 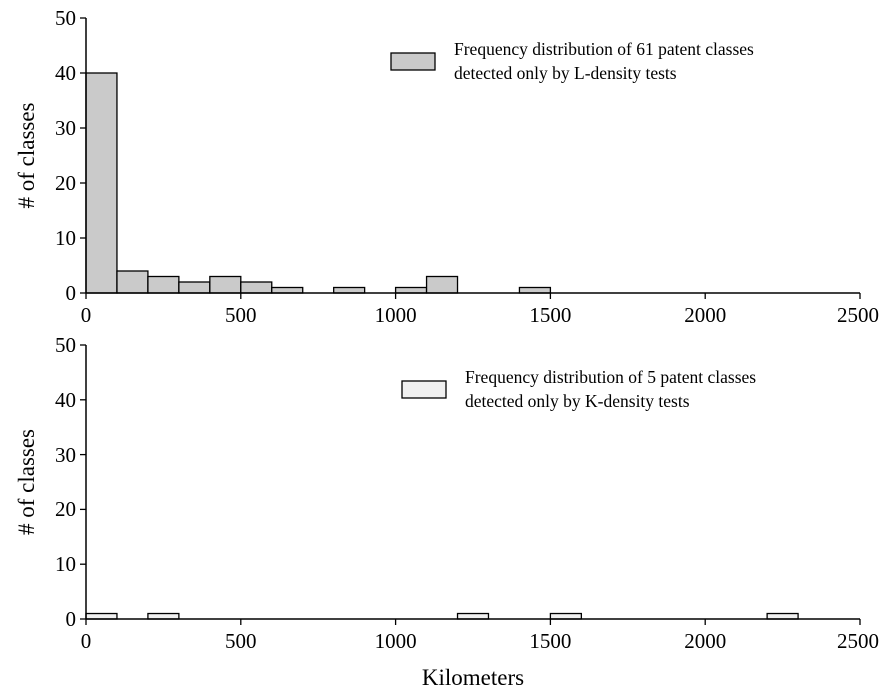 I want to click on bottom-y-tick-label-40: 40, so click(x=65, y=400).